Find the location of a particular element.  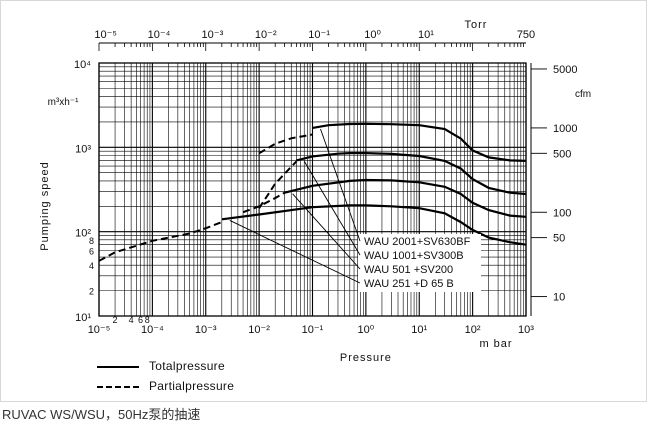

x-tick-label: 10⁻⁵ is located at coordinates (99, 330).